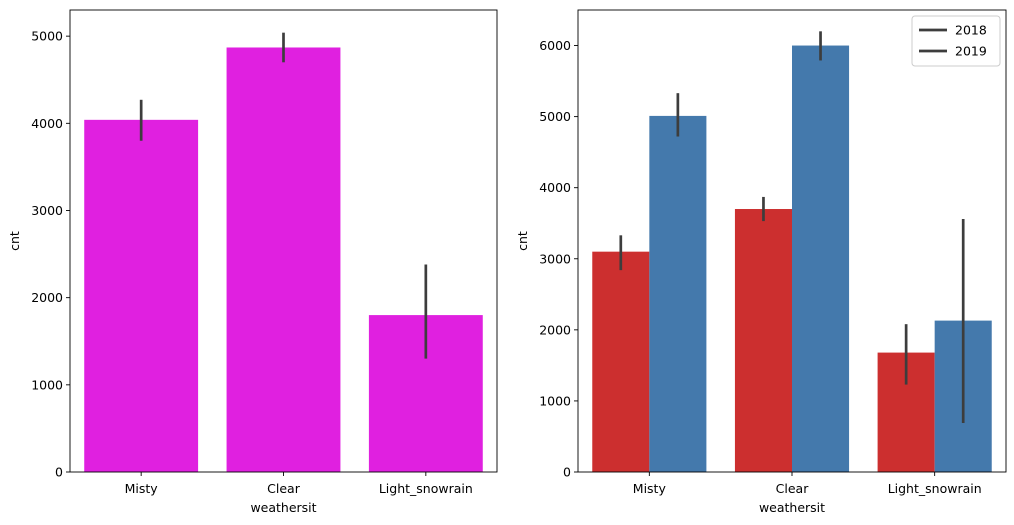  I want to click on y-axis-label-1: cnt, so click(14, 241).